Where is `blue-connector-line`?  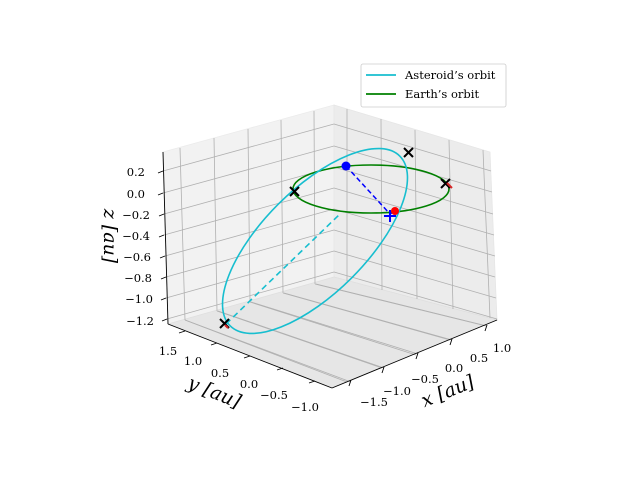
blue-connector-line is located at coordinates (368, 190).